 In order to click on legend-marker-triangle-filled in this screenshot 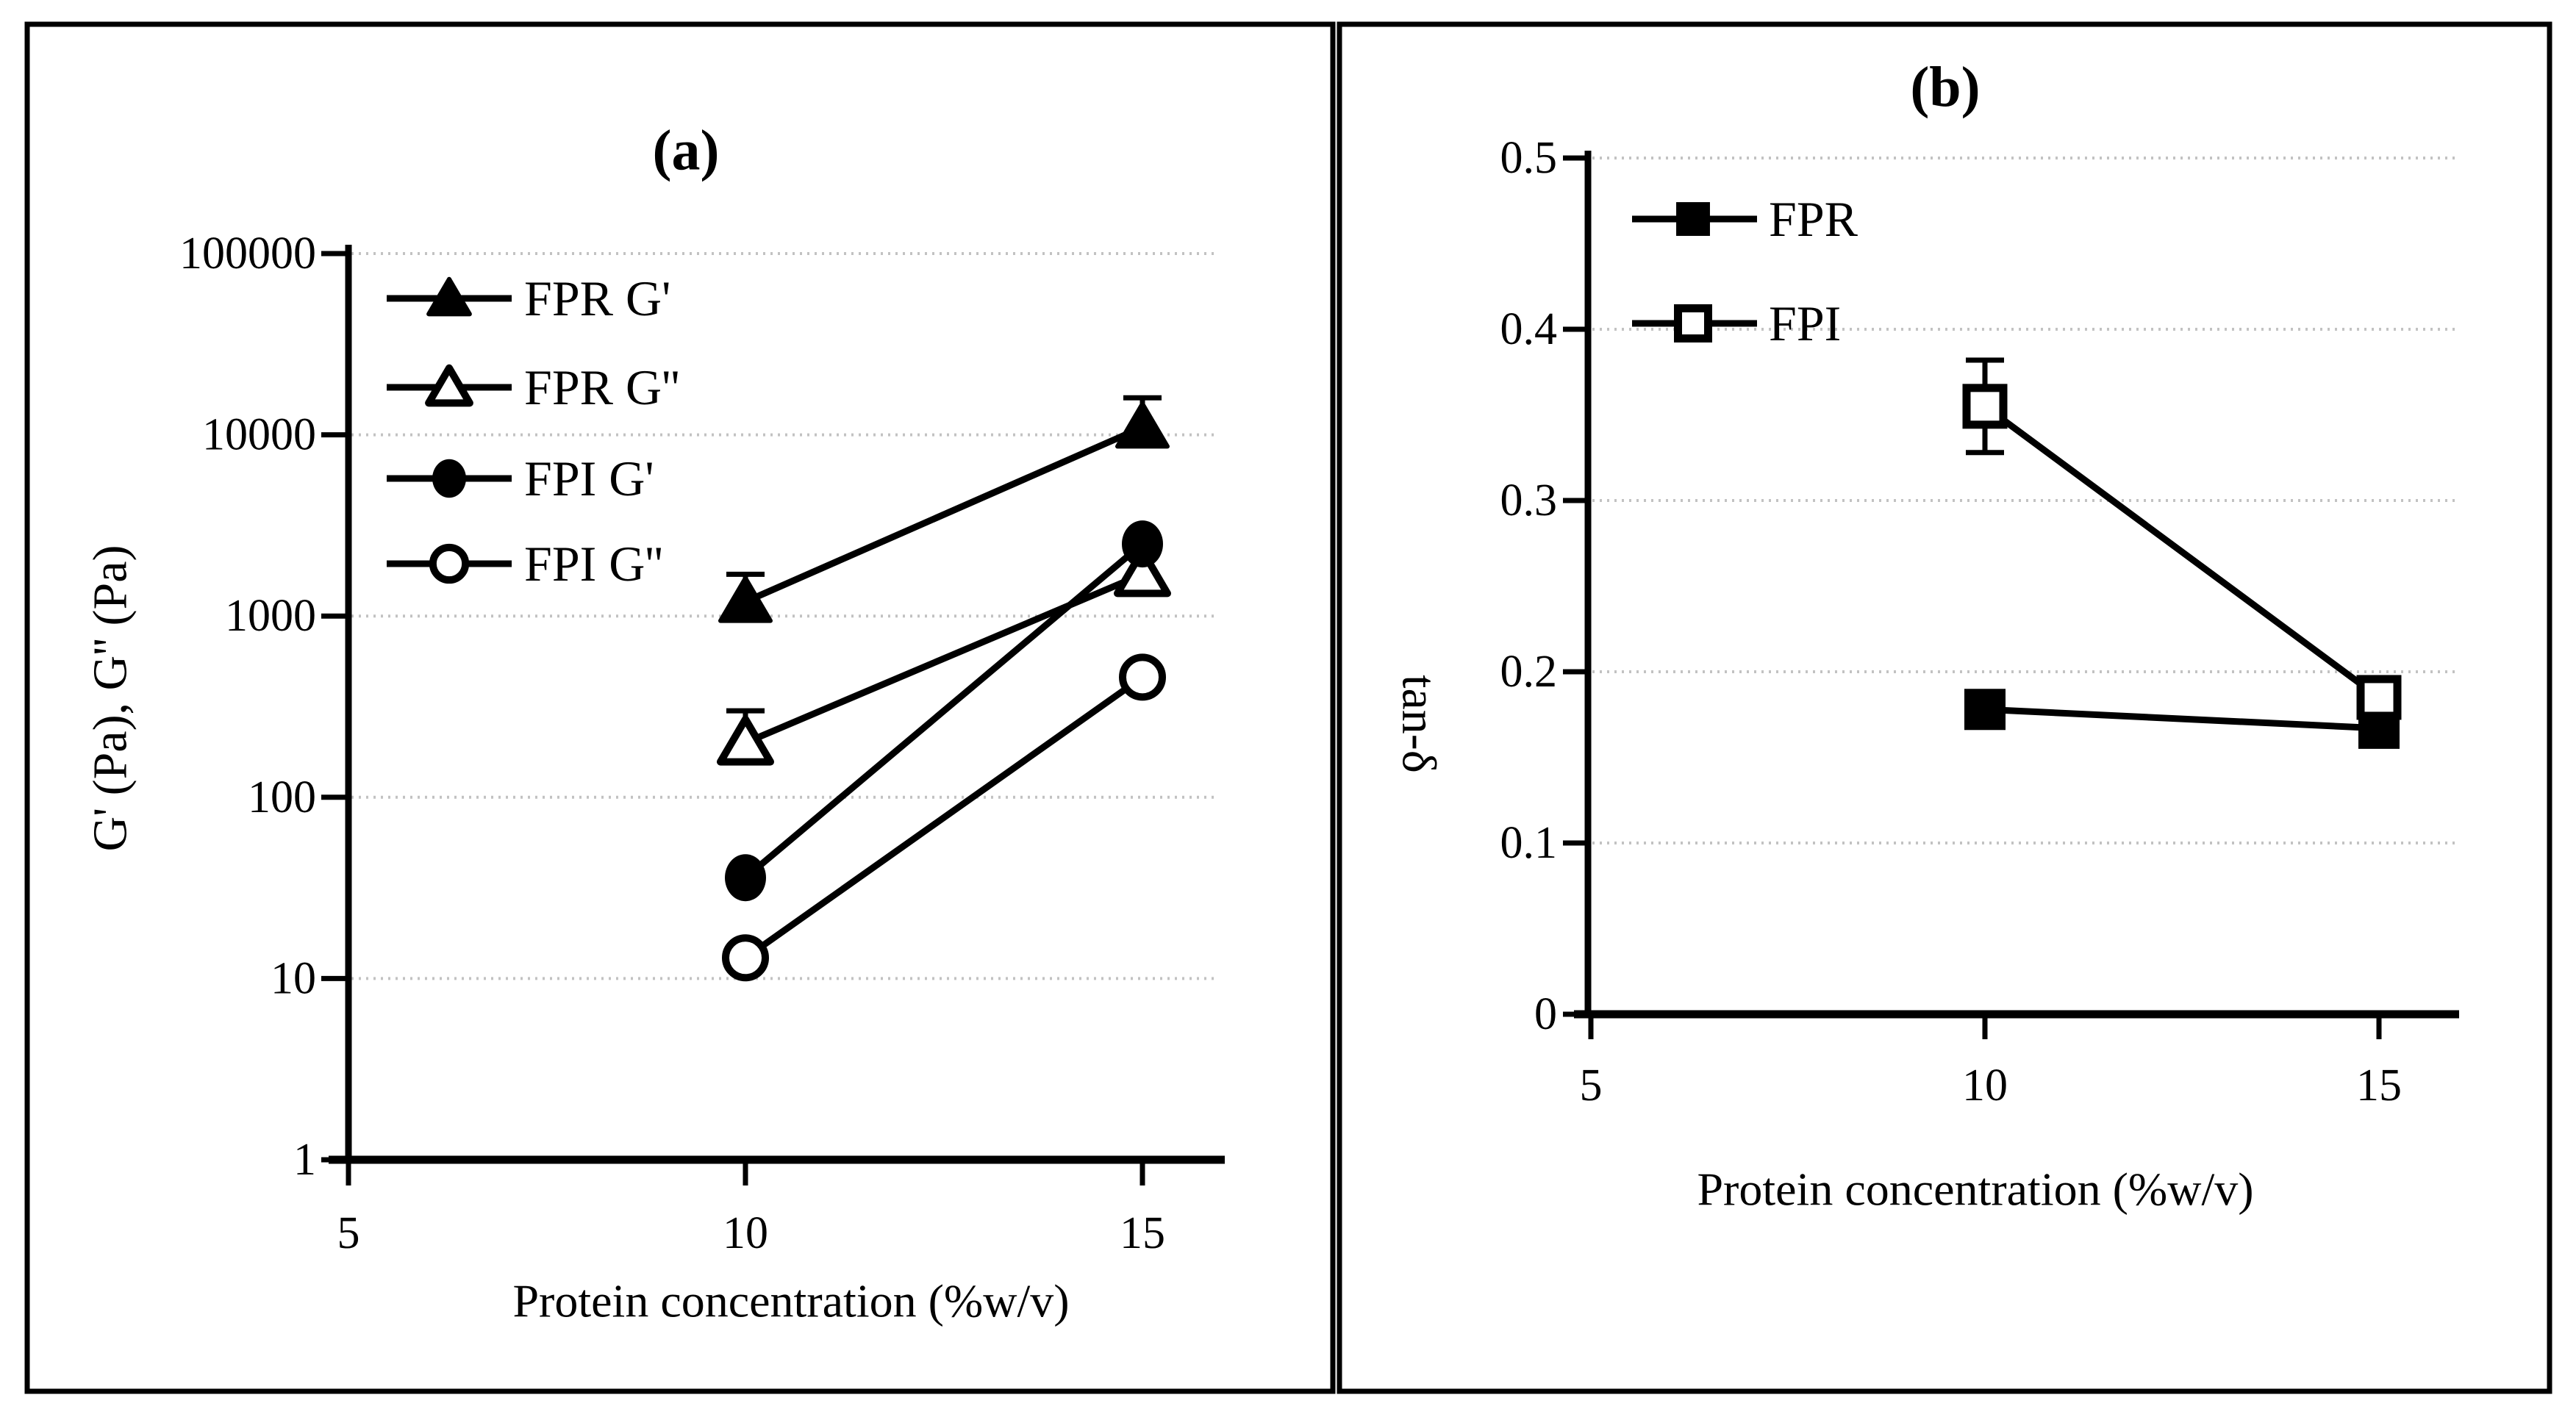, I will do `click(449, 297)`.